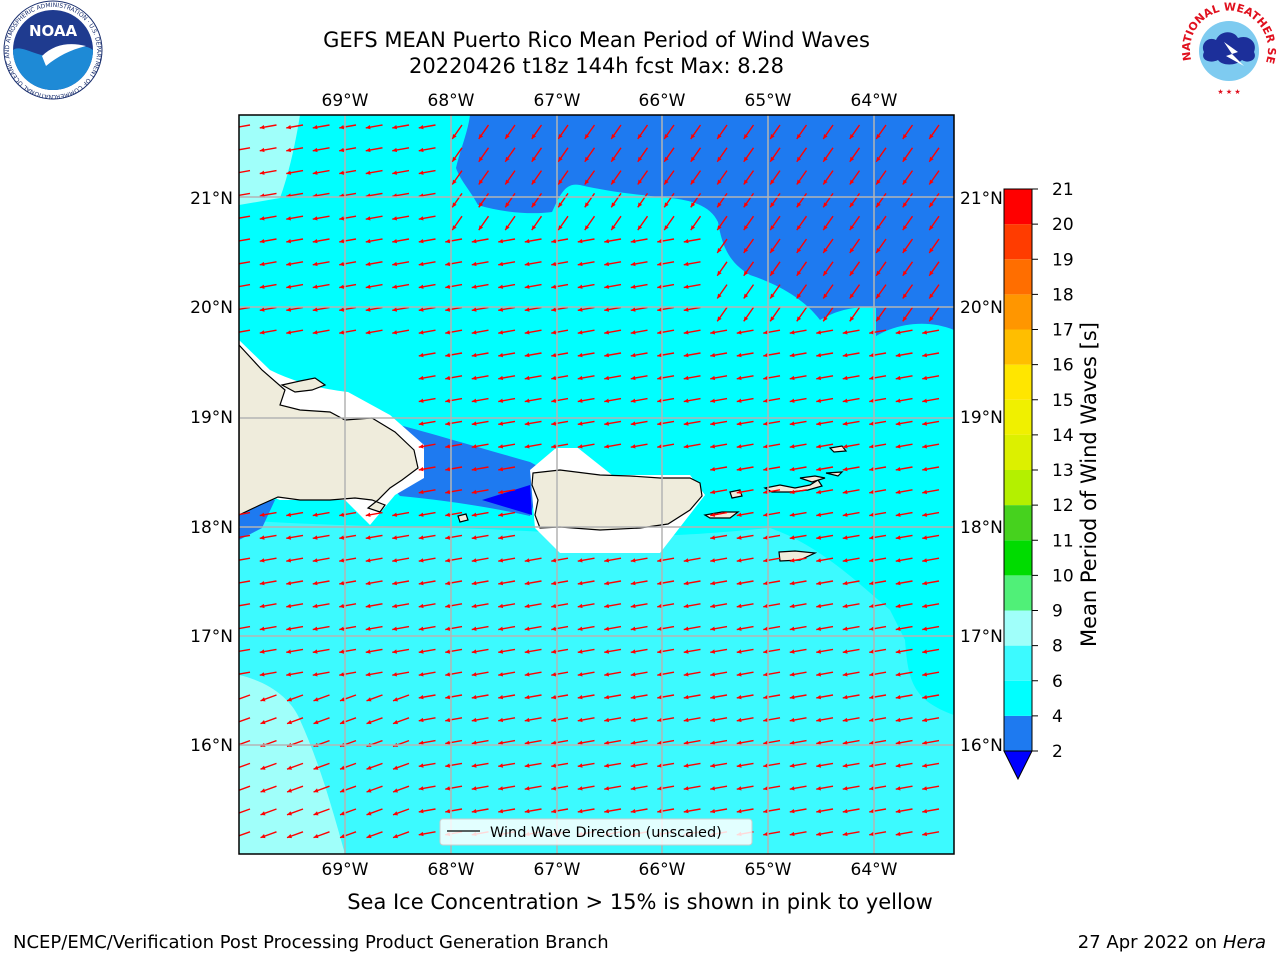  I want to click on nws-logo: NATIONAL WEATHER SERVICE ★ ★ ★, so click(1228, 48).